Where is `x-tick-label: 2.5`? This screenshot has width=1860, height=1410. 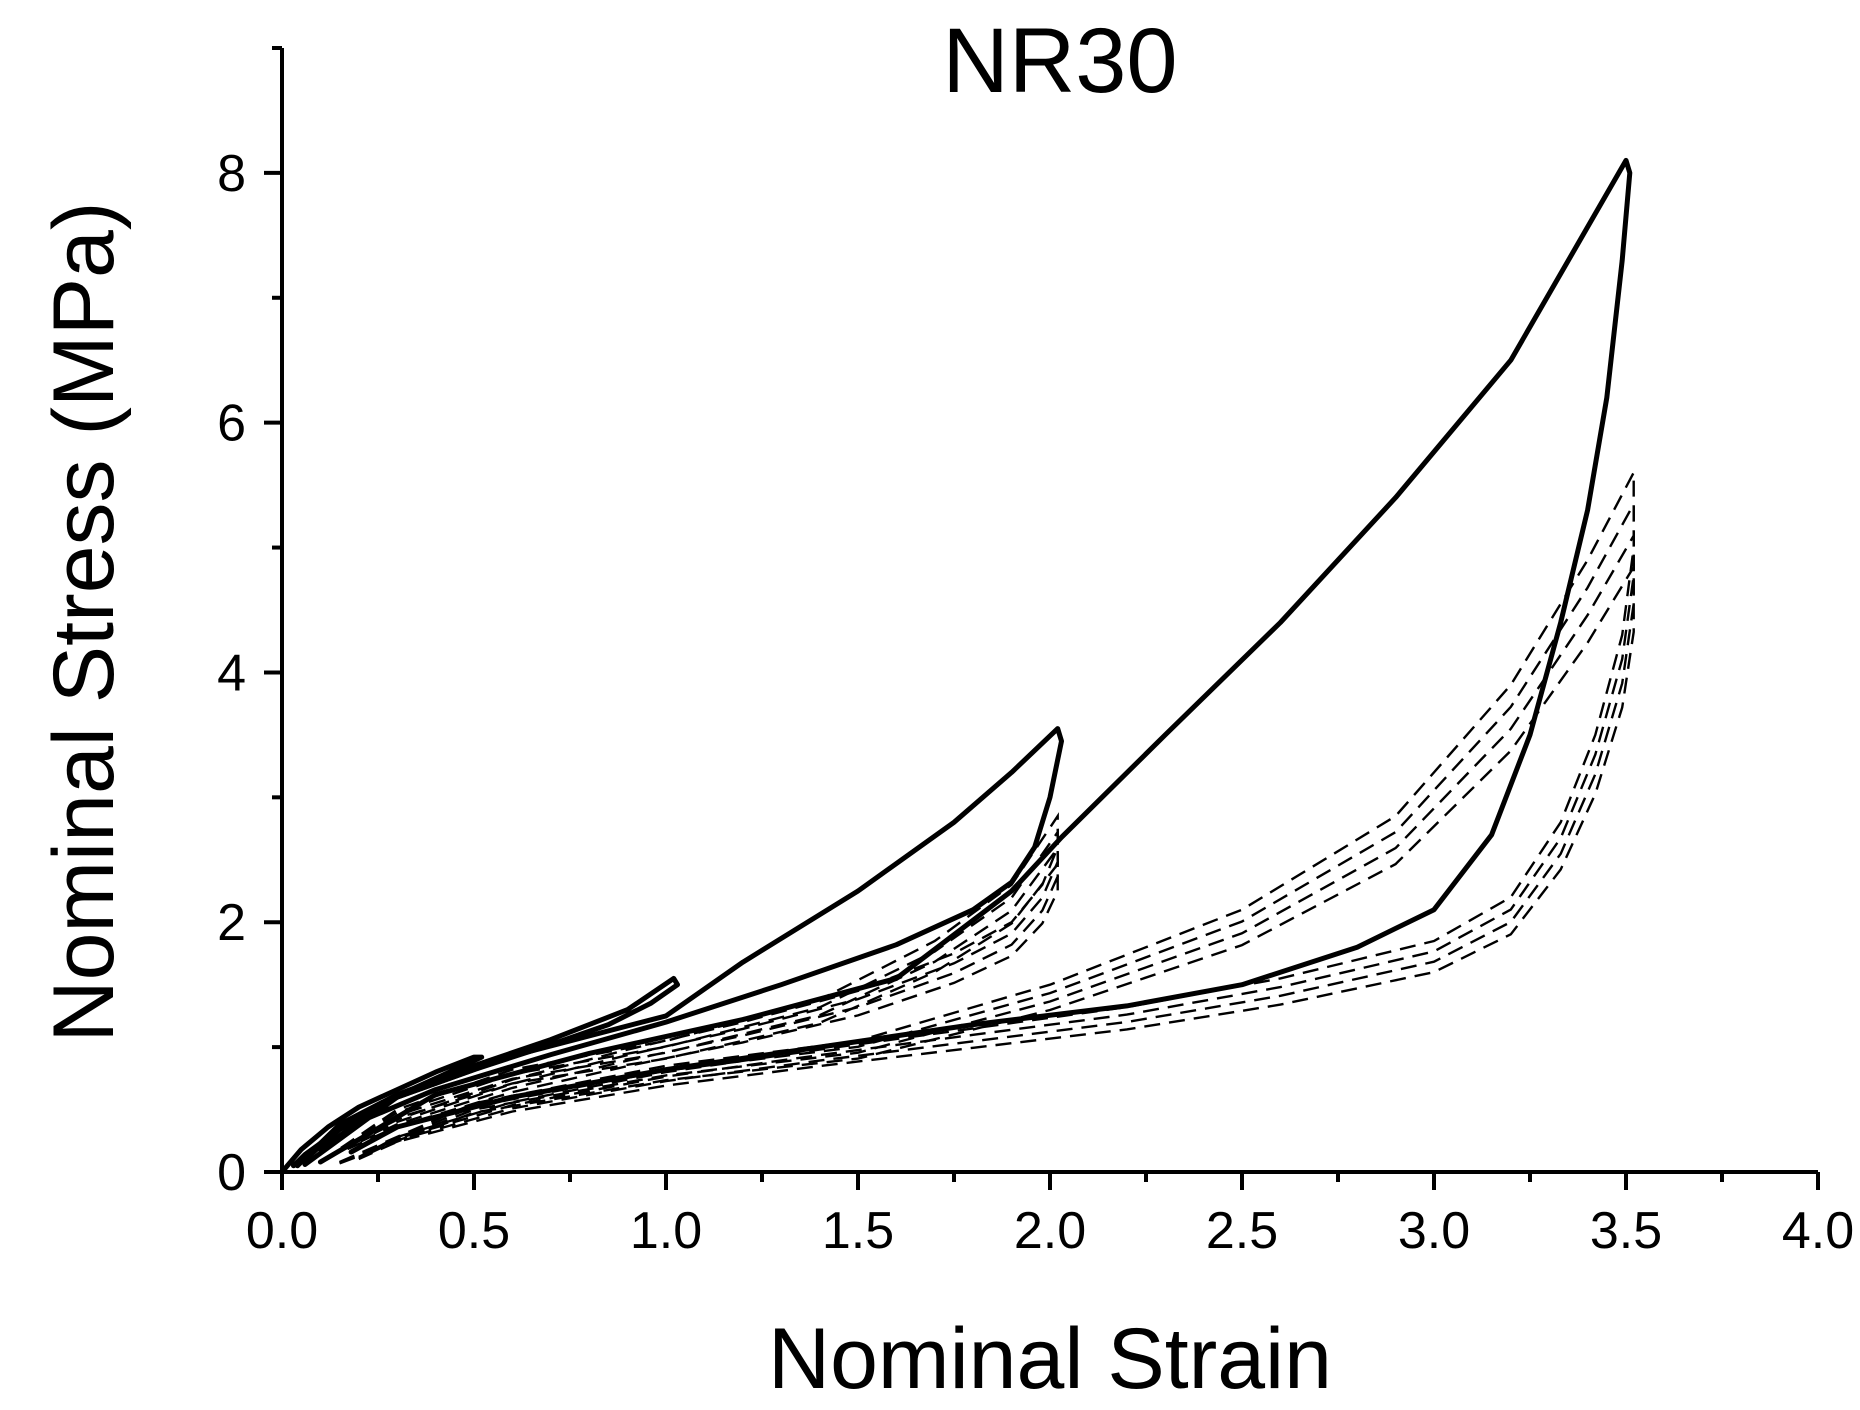
x-tick-label: 2.5 is located at coordinates (1242, 1231).